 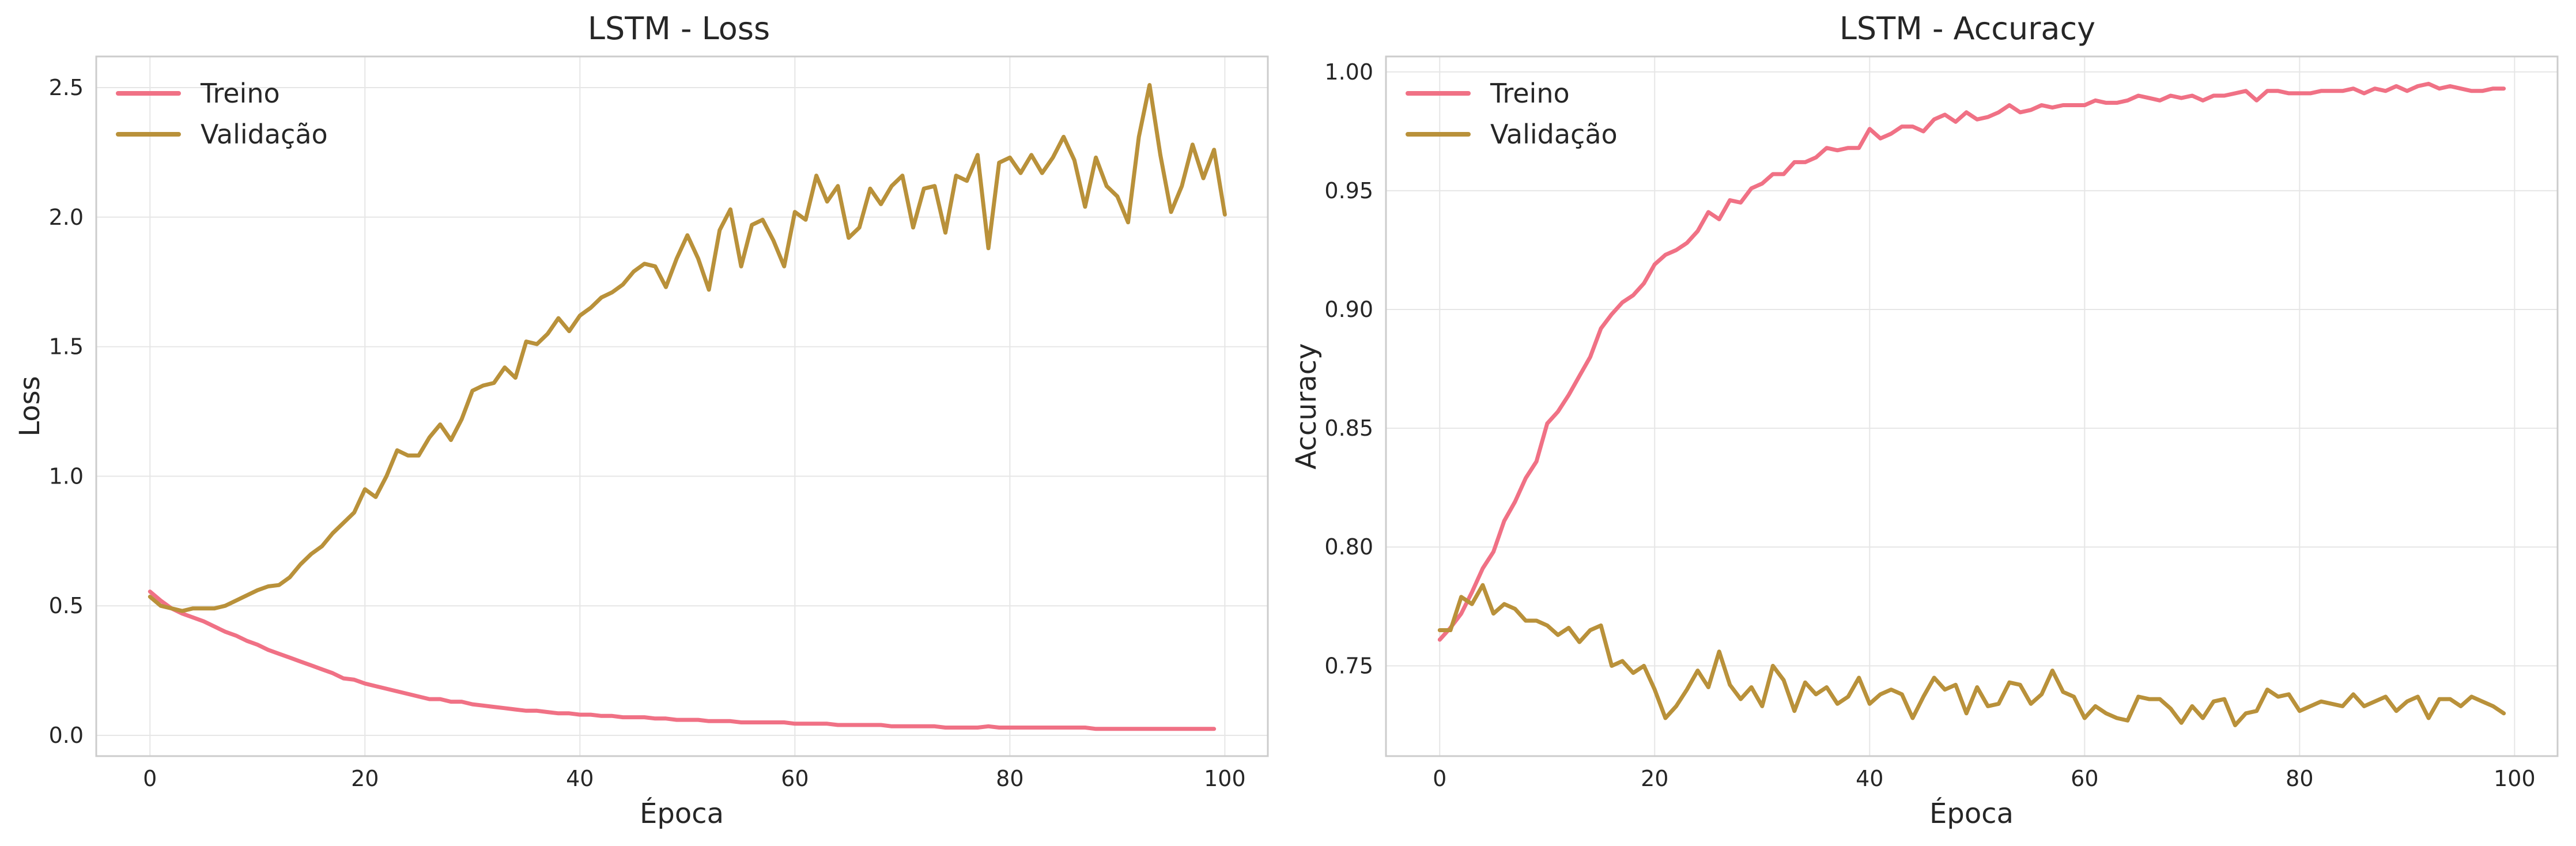 What do you see at coordinates (1654, 779) in the screenshot?
I see `accuracy-x-tick-label: 20` at bounding box center [1654, 779].